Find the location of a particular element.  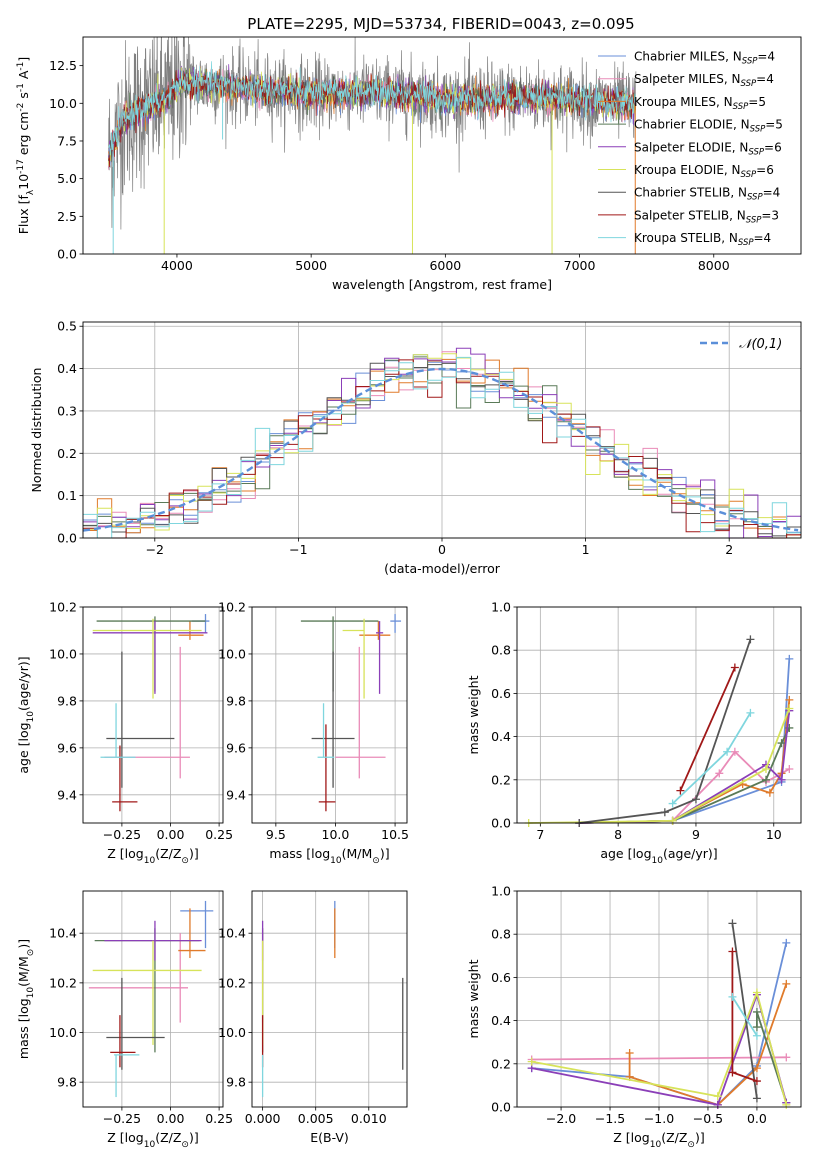

y-tick-label: 0.8 is located at coordinates (501, 934).